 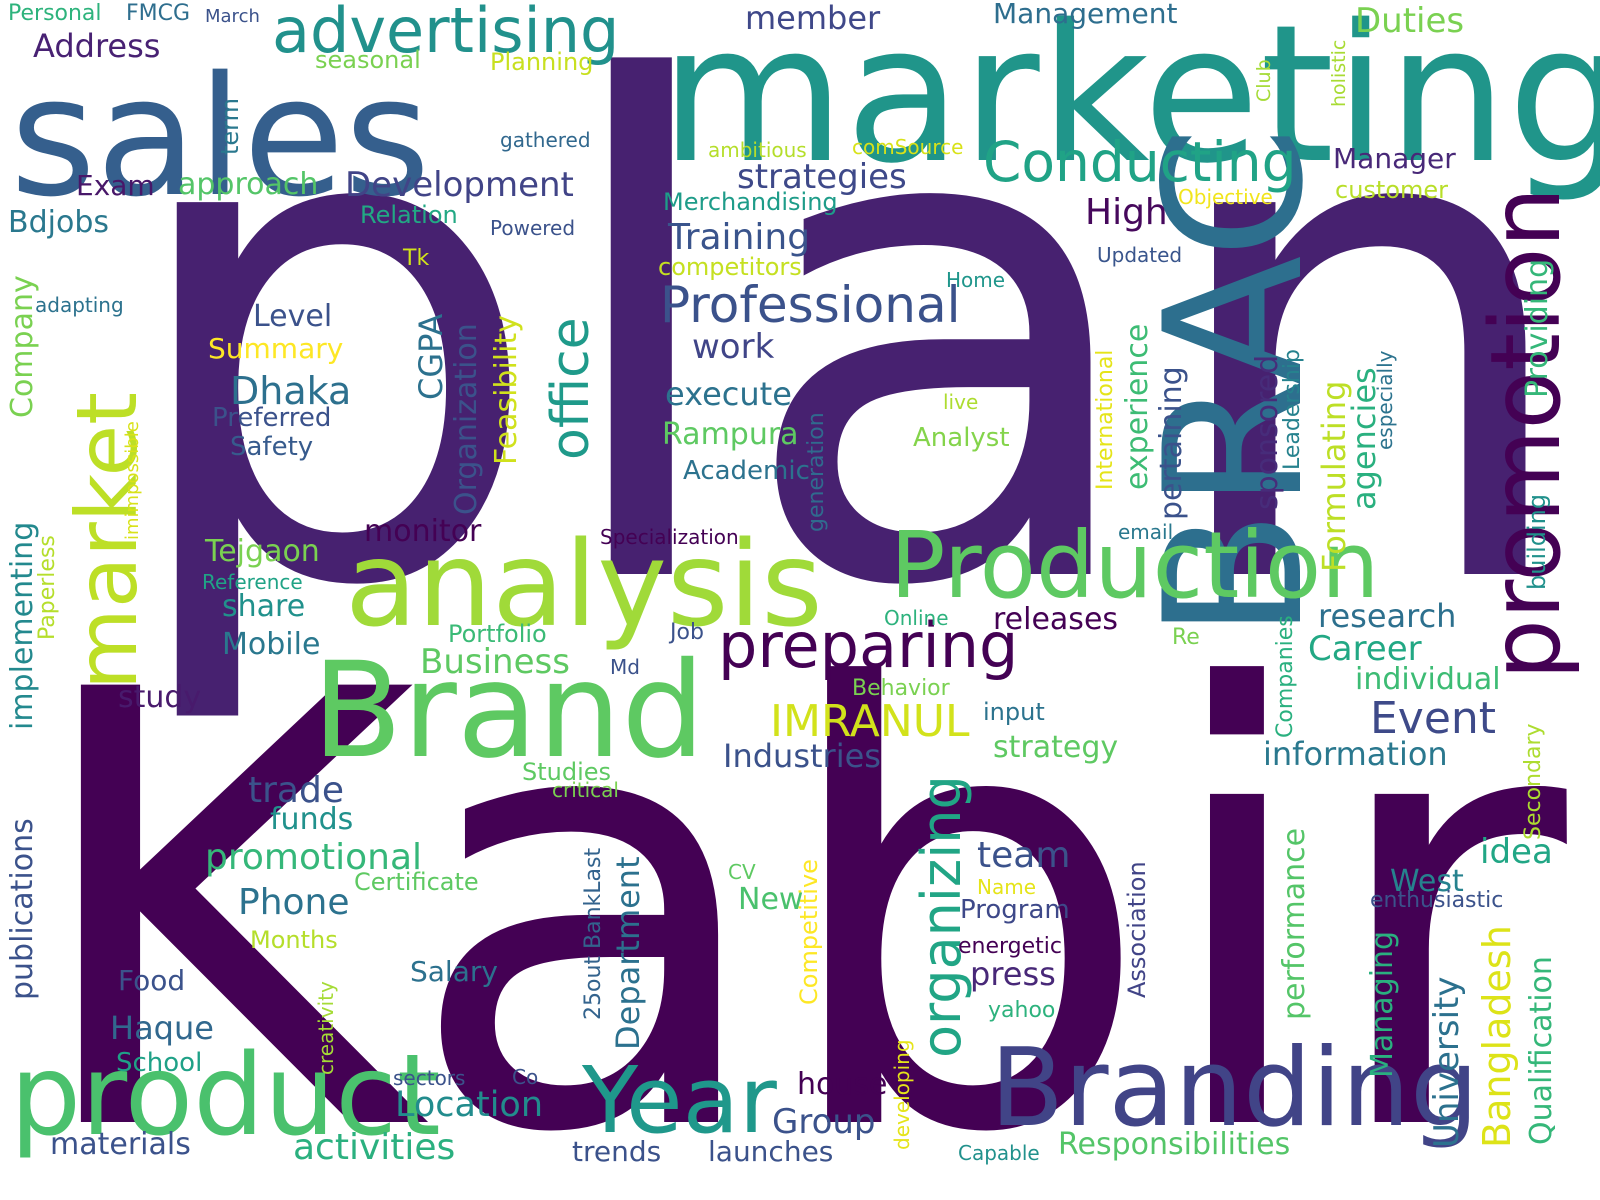 I want to click on word-launches: launches, so click(x=771, y=1151).